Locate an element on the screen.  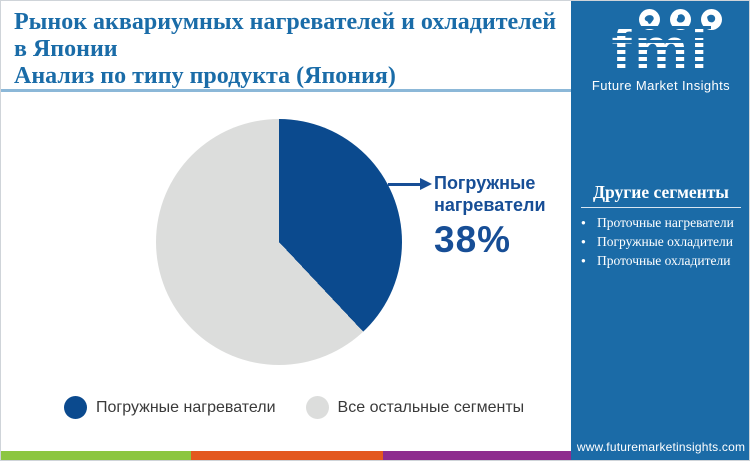
legend-swatch-blue is located at coordinates (75, 407).